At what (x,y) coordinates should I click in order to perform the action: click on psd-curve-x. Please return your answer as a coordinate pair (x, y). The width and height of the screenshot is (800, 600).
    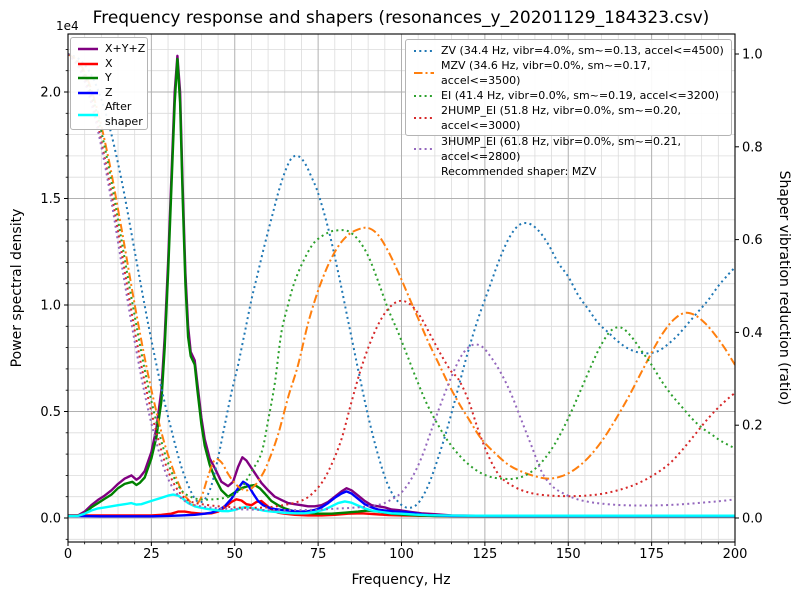
    Looking at the image, I should click on (401, 508).